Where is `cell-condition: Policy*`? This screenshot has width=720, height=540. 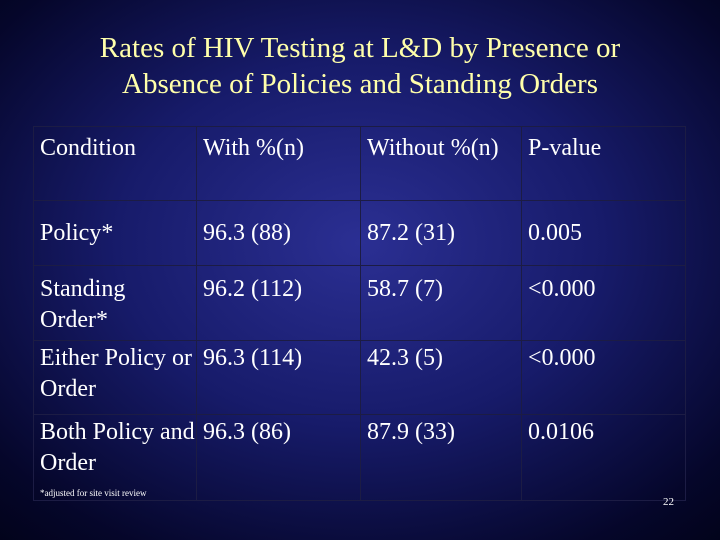 cell-condition: Policy* is located at coordinates (115, 233).